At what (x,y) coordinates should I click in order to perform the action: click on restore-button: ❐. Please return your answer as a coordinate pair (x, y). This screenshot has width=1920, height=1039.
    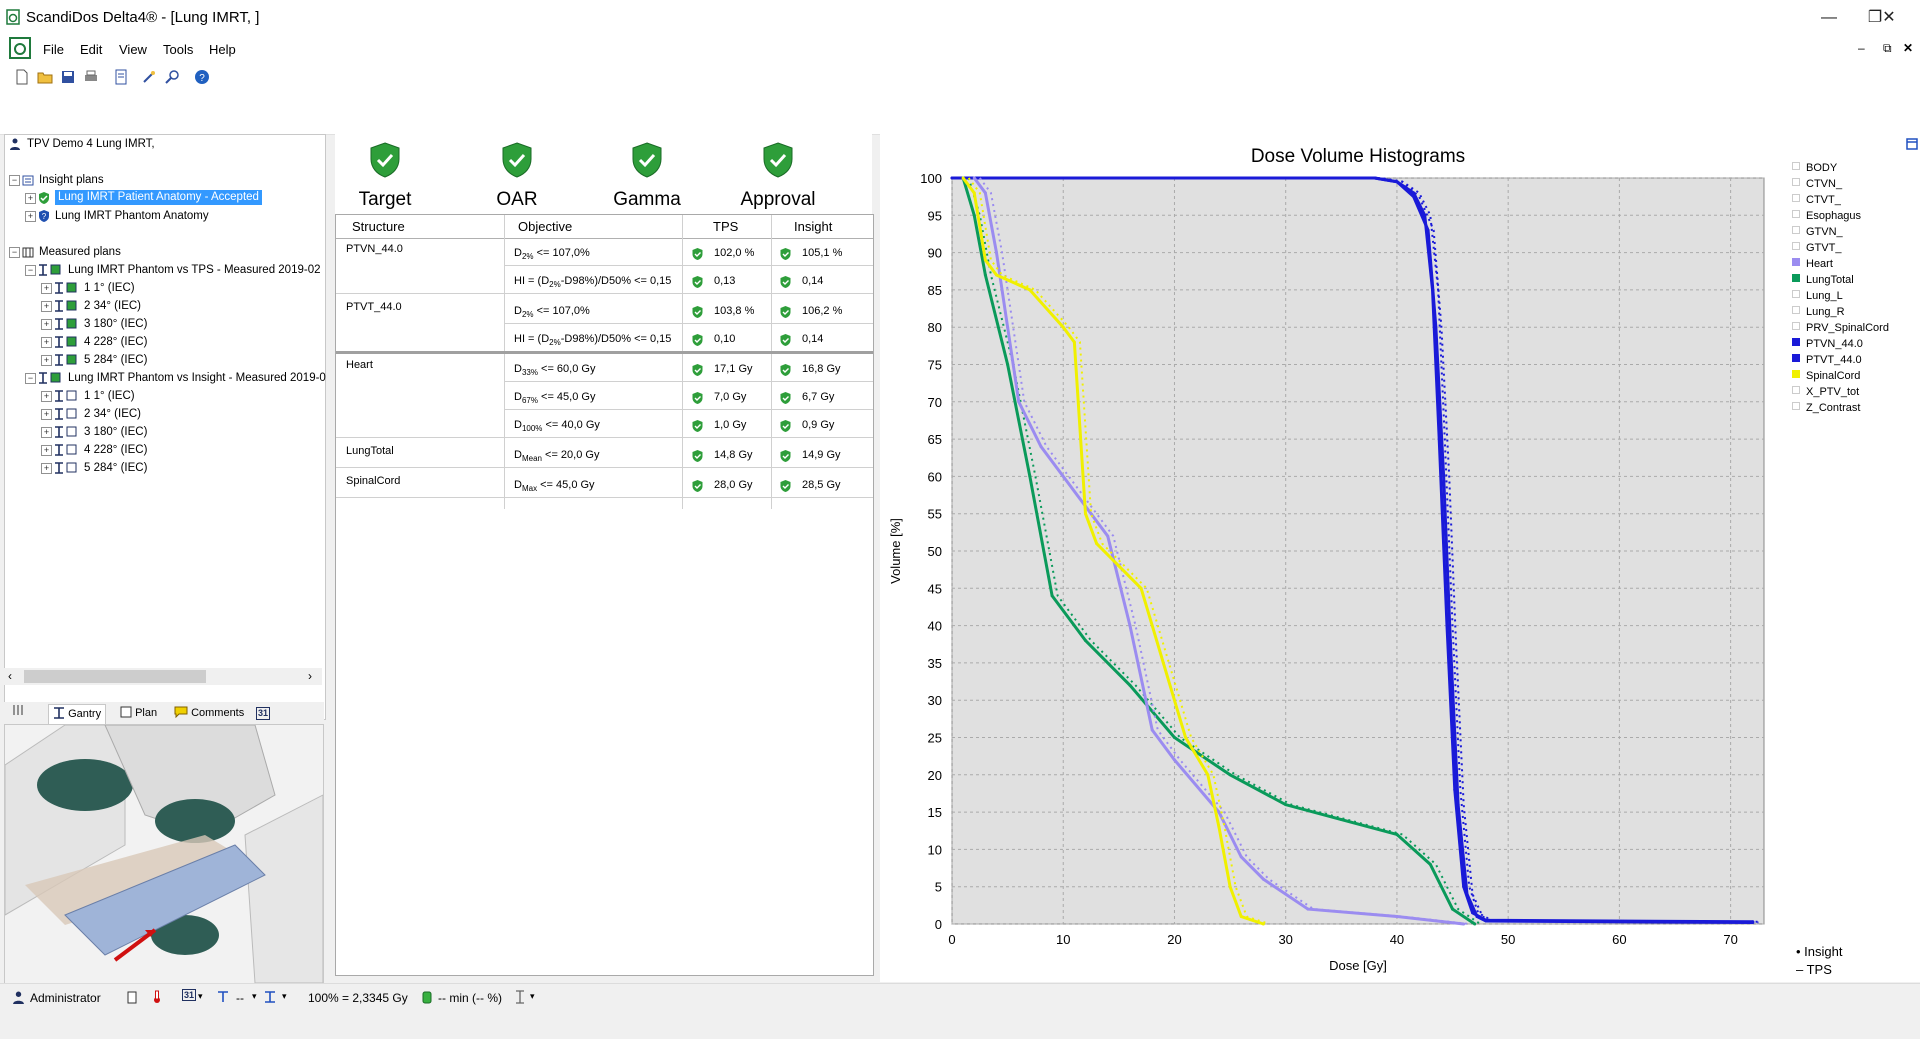
    Looking at the image, I should click on (1875, 17).